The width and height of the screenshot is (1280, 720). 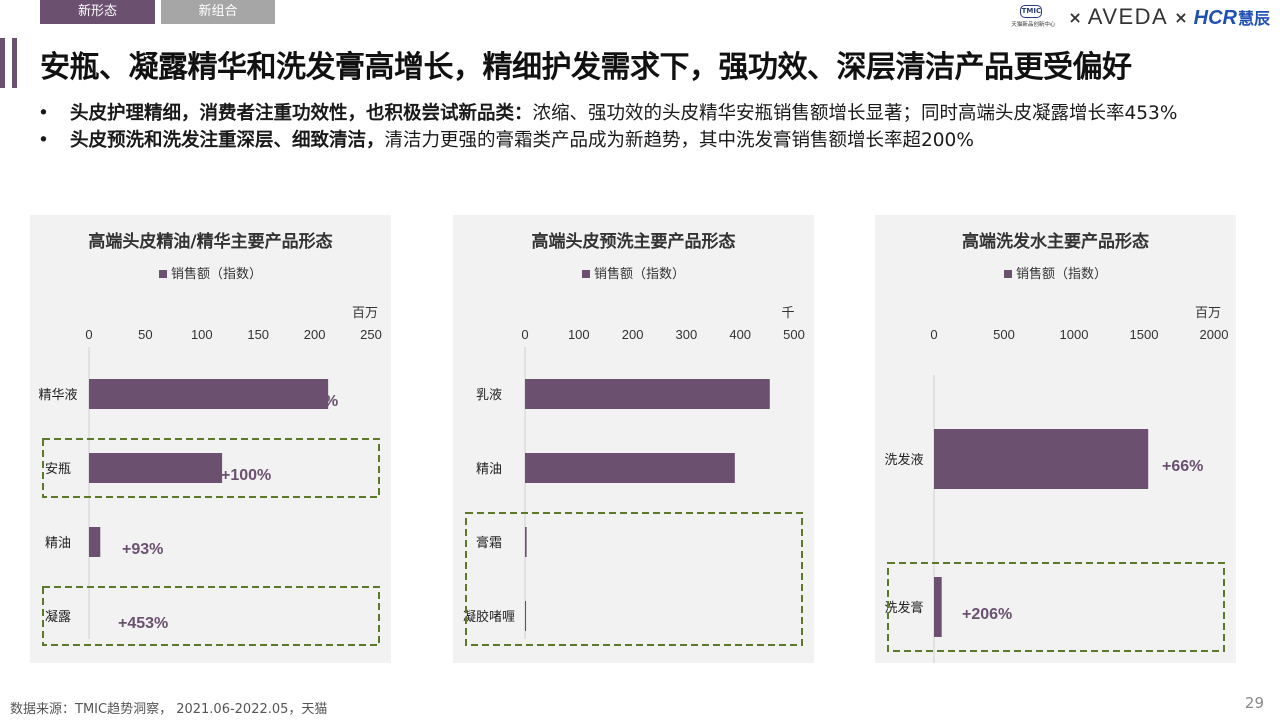 I want to click on growth-label: +453%, so click(x=143, y=623).